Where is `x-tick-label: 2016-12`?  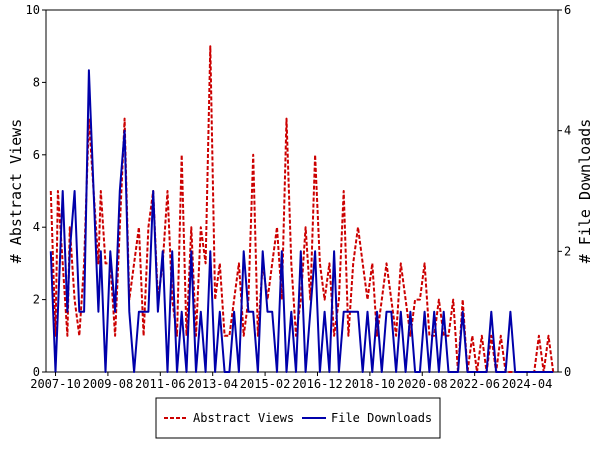
x-tick-label: 2016-12 is located at coordinates (317, 384).